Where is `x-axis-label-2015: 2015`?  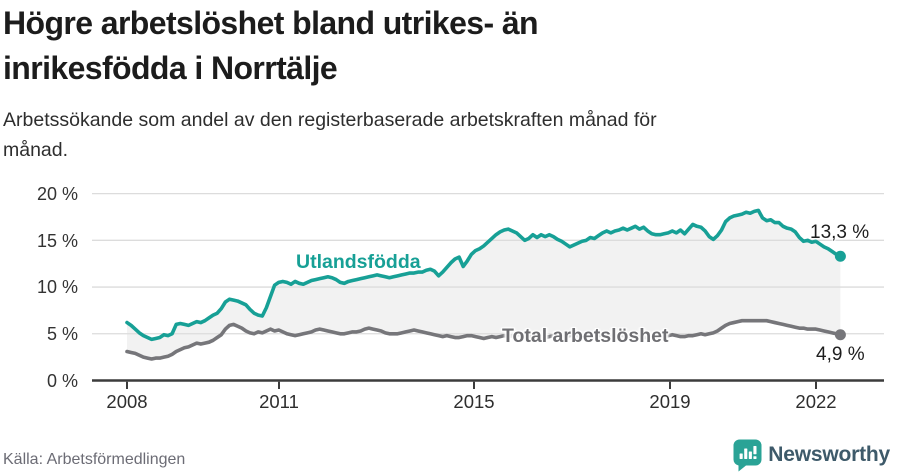
x-axis-label-2015: 2015 is located at coordinates (474, 401).